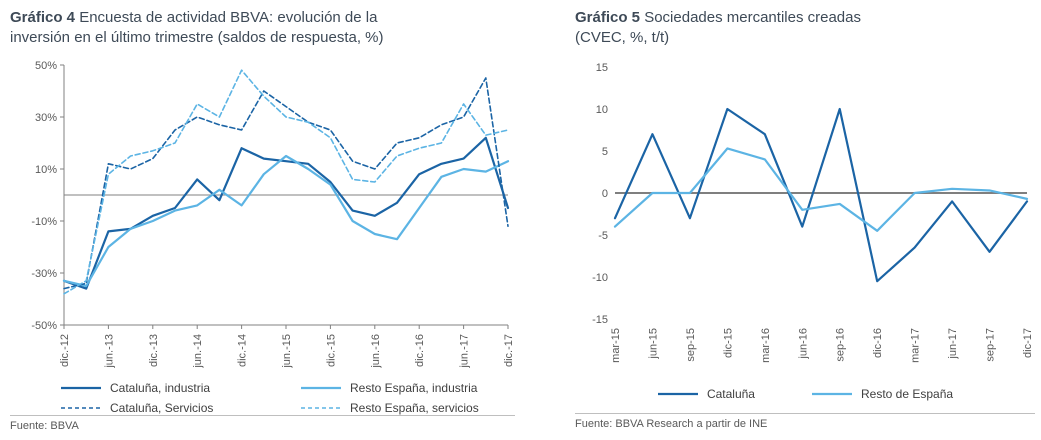  What do you see at coordinates (376, 351) in the screenshot?
I see `x-axis-label: jun.-16` at bounding box center [376, 351].